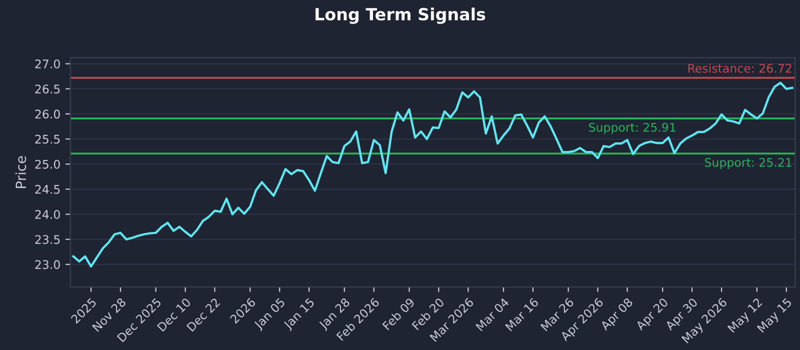 This screenshot has height=350, width=800. What do you see at coordinates (47, 189) in the screenshot?
I see `y-tick-label: 24.5` at bounding box center [47, 189].